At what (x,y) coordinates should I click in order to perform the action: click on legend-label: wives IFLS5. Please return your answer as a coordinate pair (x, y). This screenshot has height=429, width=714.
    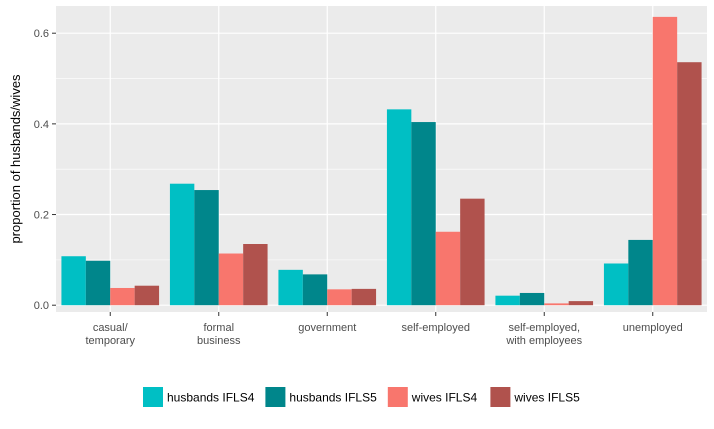
    Looking at the image, I should click on (546, 398).